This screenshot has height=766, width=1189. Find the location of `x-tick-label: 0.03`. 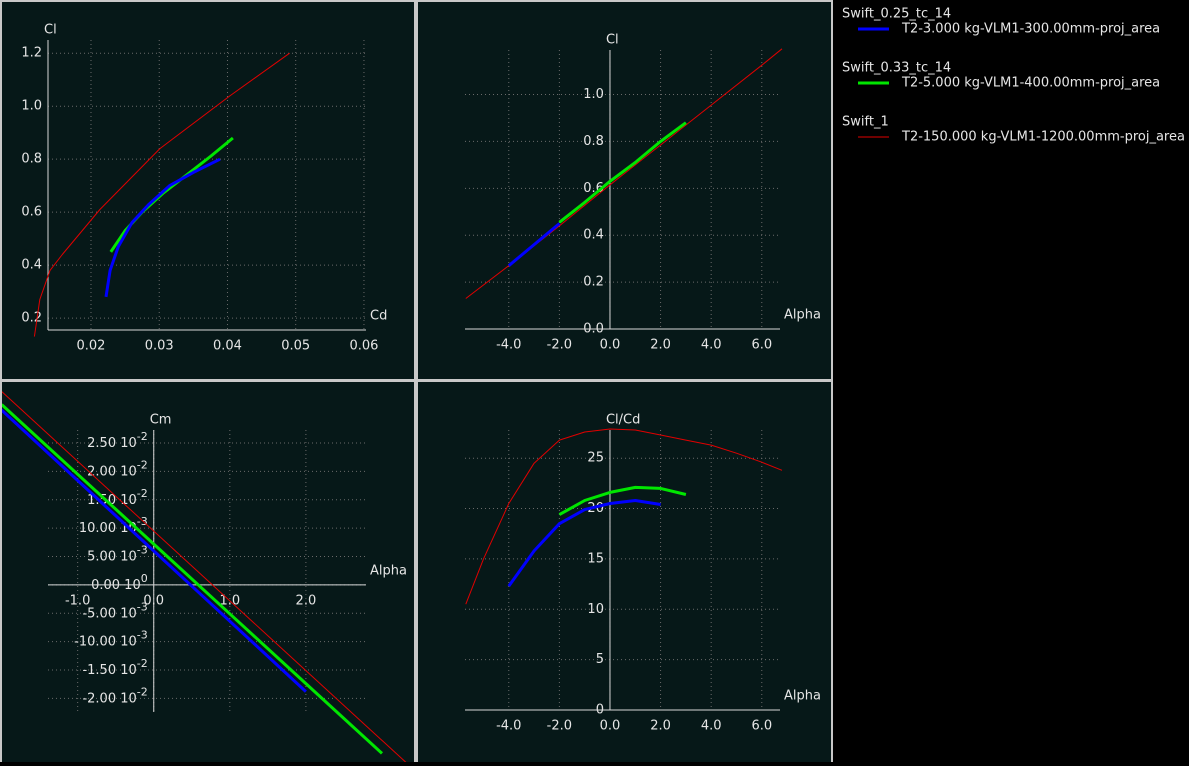

x-tick-label: 0.03 is located at coordinates (159, 346).